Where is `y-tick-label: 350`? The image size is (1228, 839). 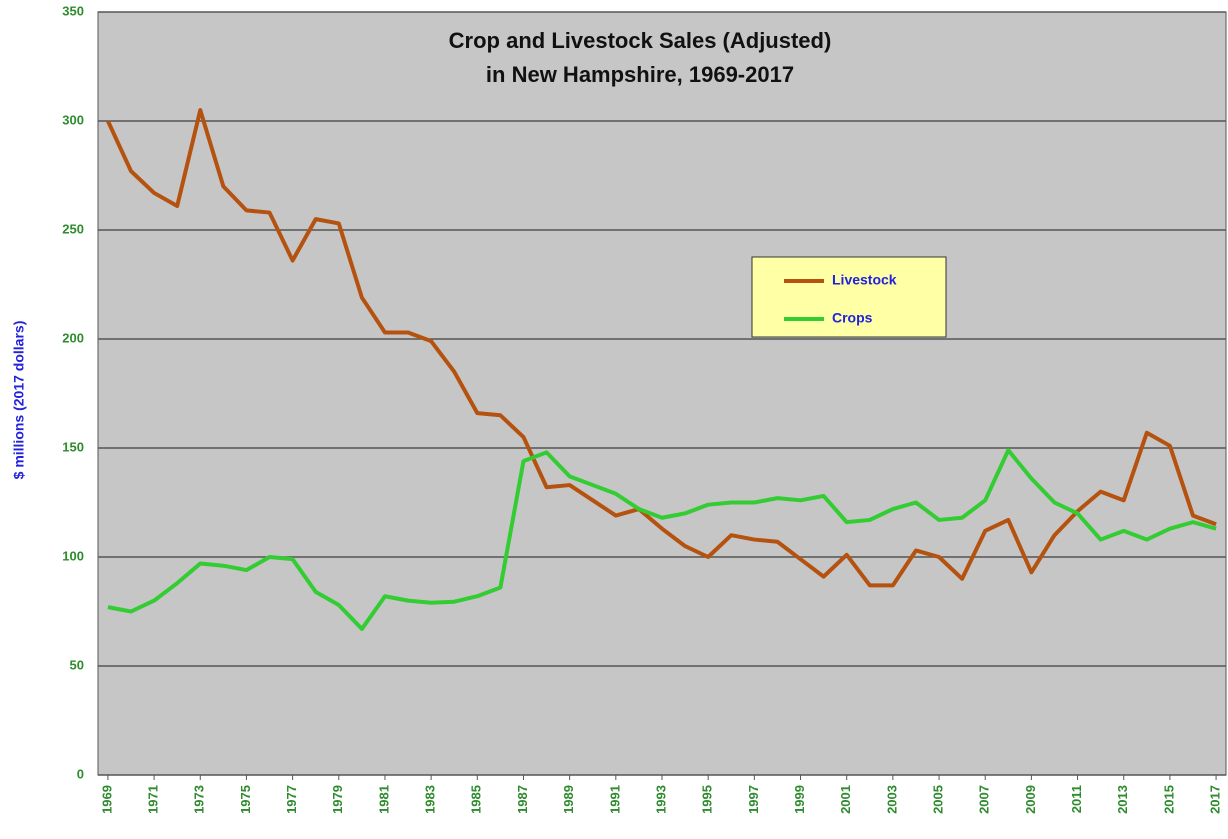
y-tick-label: 350 is located at coordinates (73, 10).